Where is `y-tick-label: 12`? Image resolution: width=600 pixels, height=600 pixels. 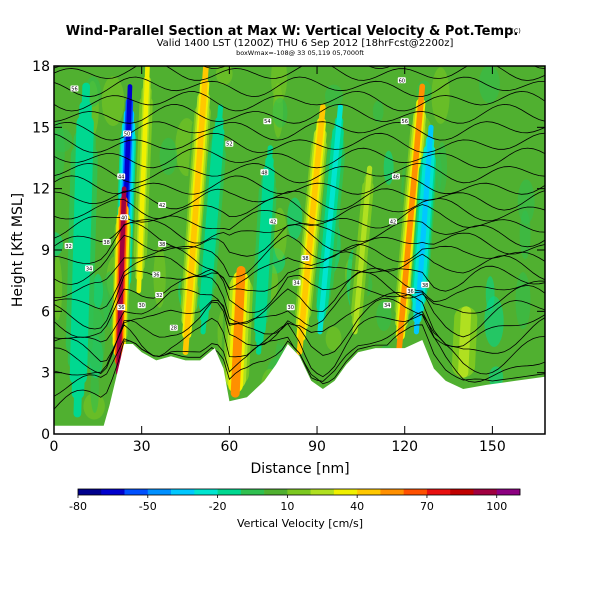 y-tick-label: 12 is located at coordinates (41, 190).